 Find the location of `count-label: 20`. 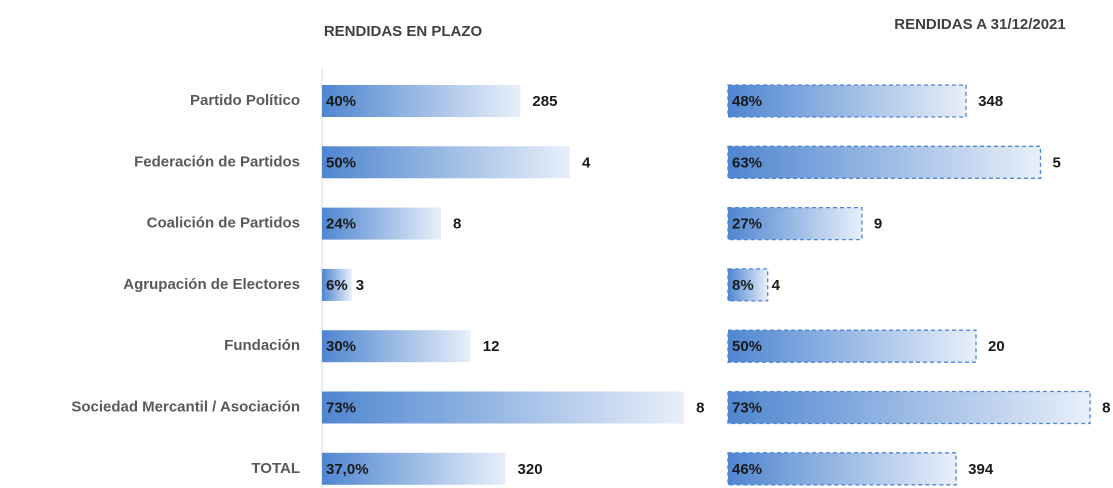

count-label: 20 is located at coordinates (996, 346).